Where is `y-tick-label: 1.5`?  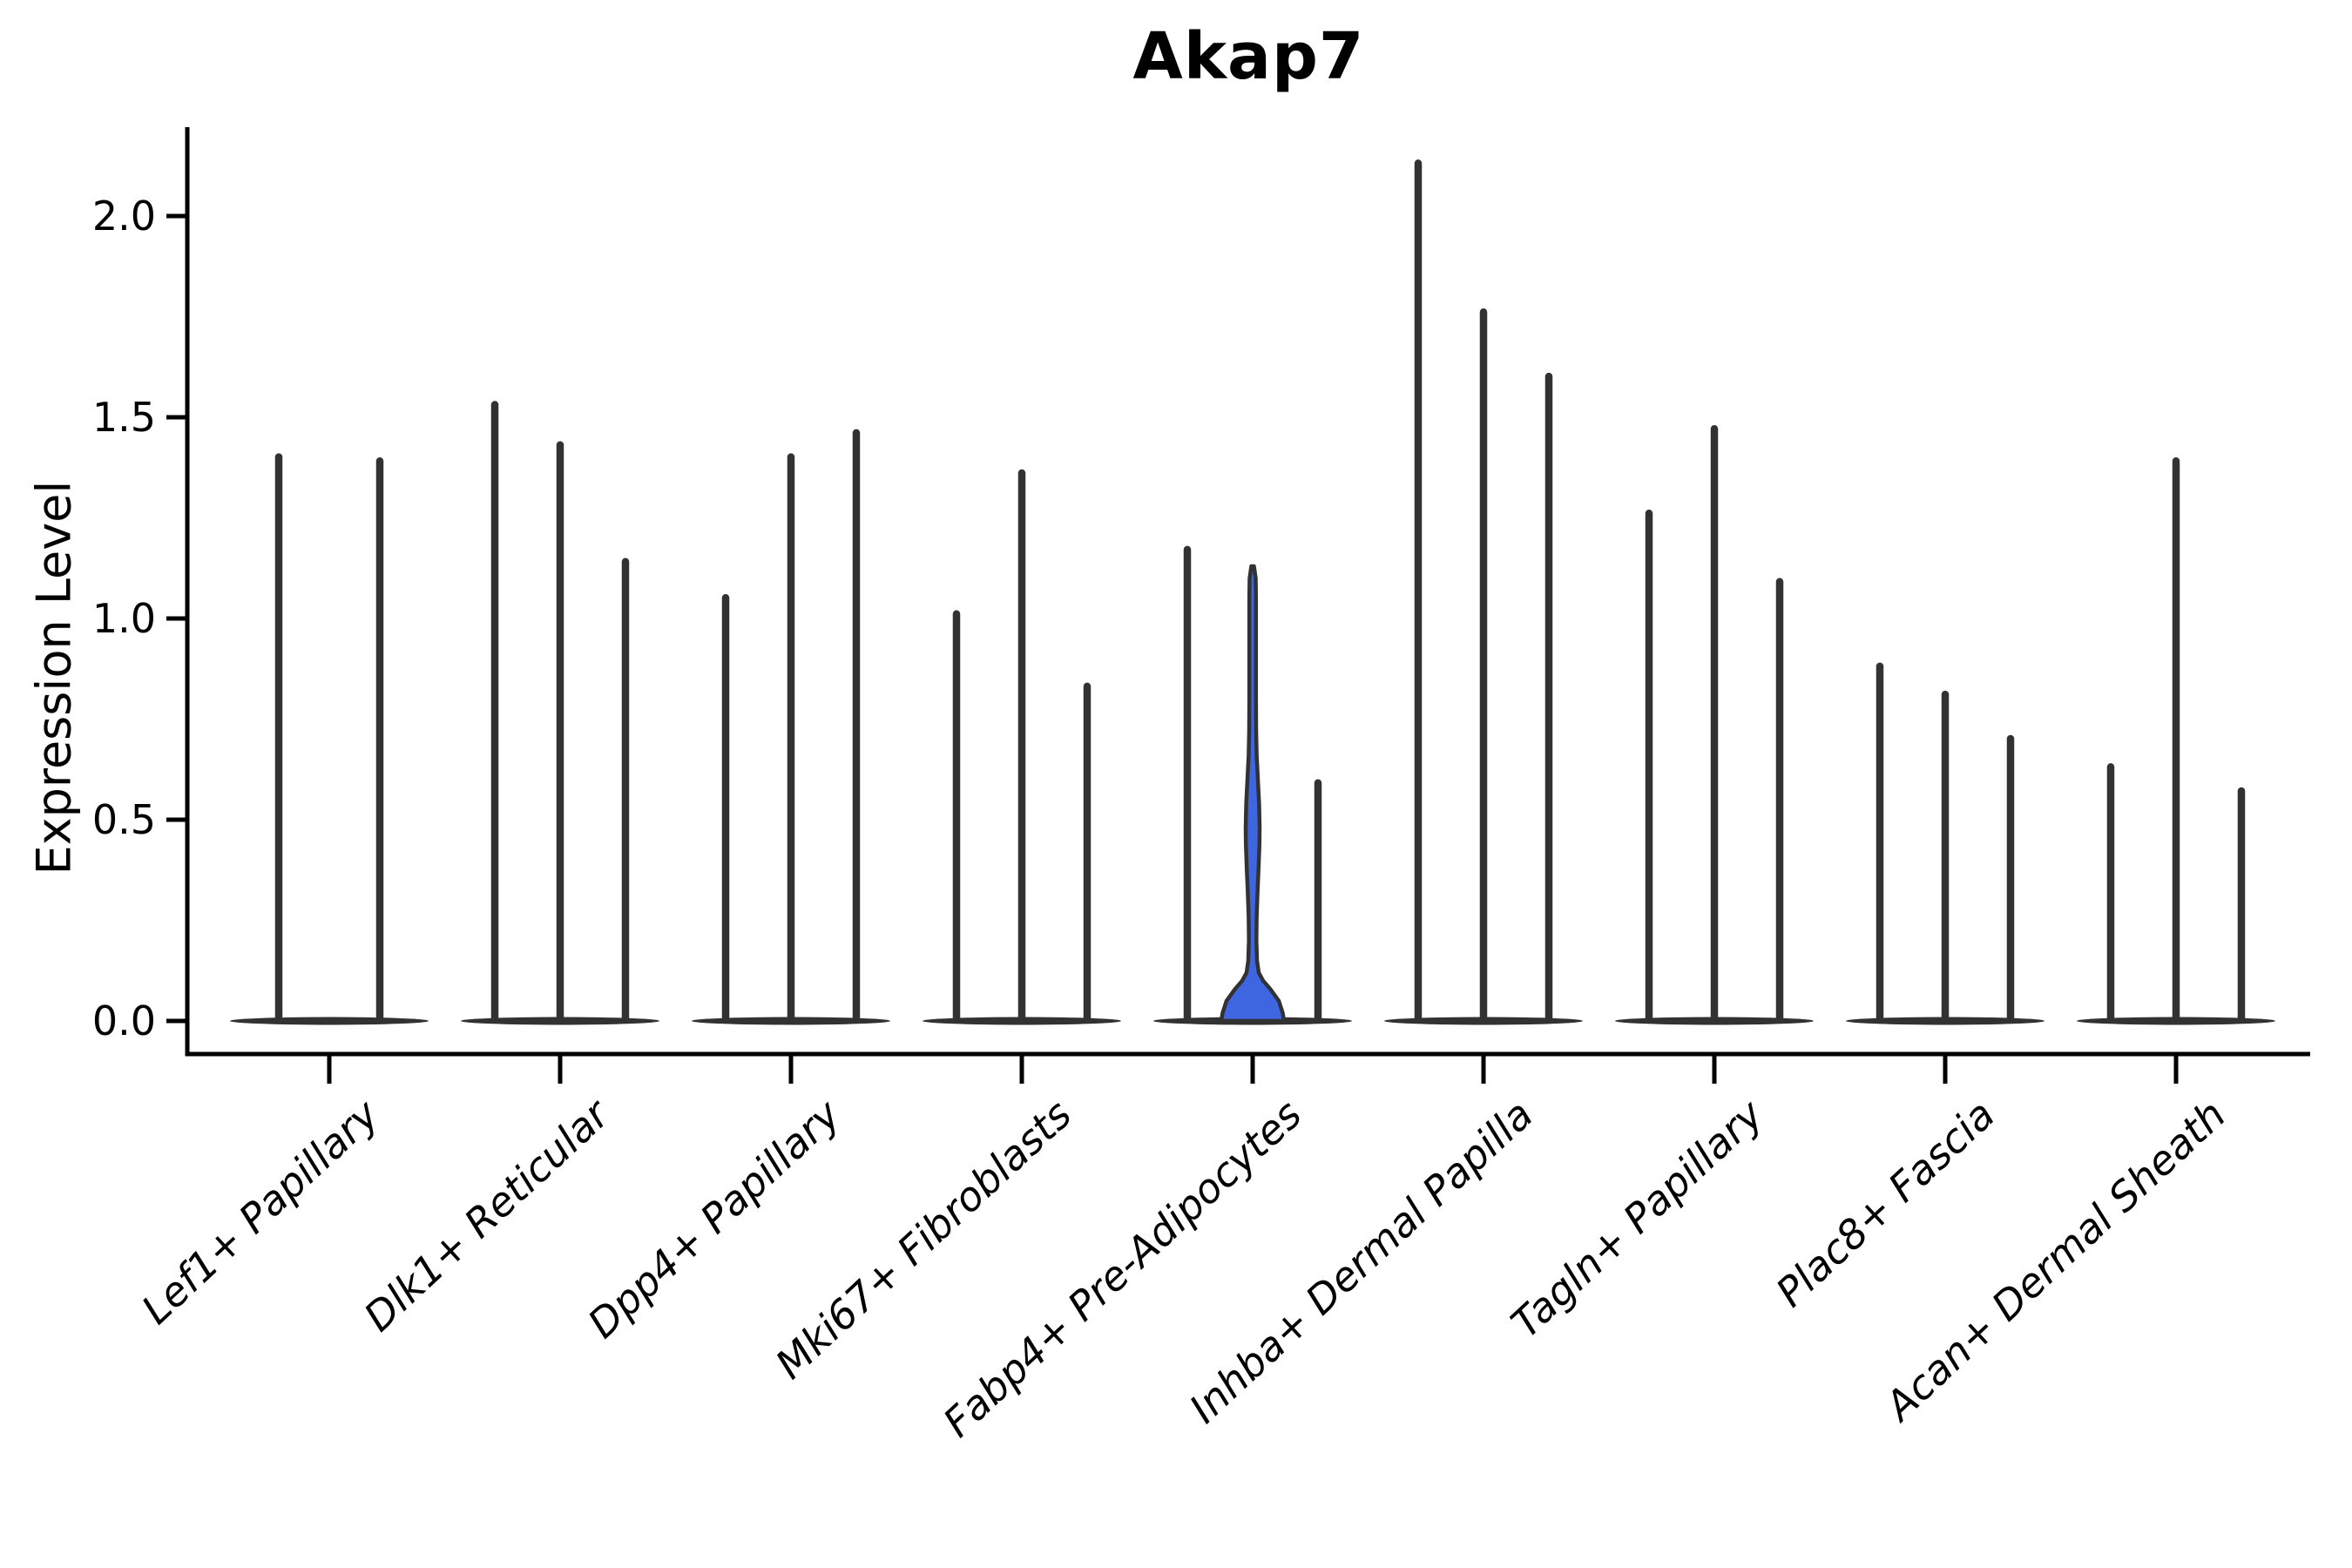
y-tick-label: 1.5 is located at coordinates (124, 417).